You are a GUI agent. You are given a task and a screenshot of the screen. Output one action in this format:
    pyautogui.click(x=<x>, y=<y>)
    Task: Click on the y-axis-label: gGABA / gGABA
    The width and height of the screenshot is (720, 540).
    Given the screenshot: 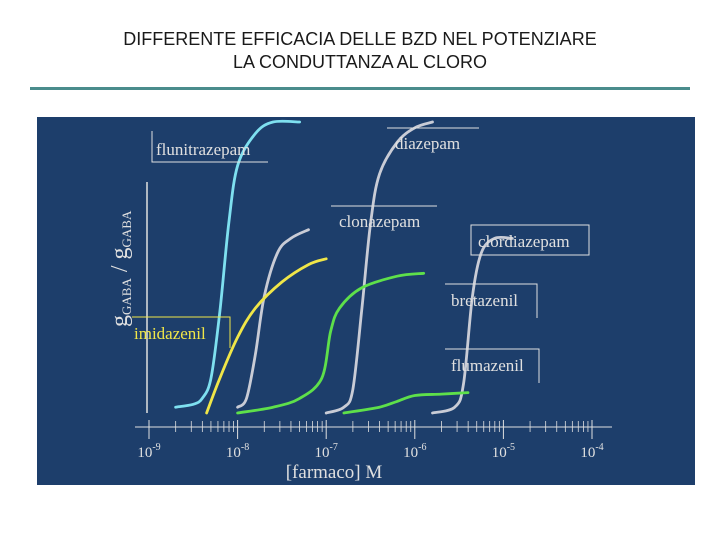 What is the action you would take?
    pyautogui.click(x=120, y=268)
    